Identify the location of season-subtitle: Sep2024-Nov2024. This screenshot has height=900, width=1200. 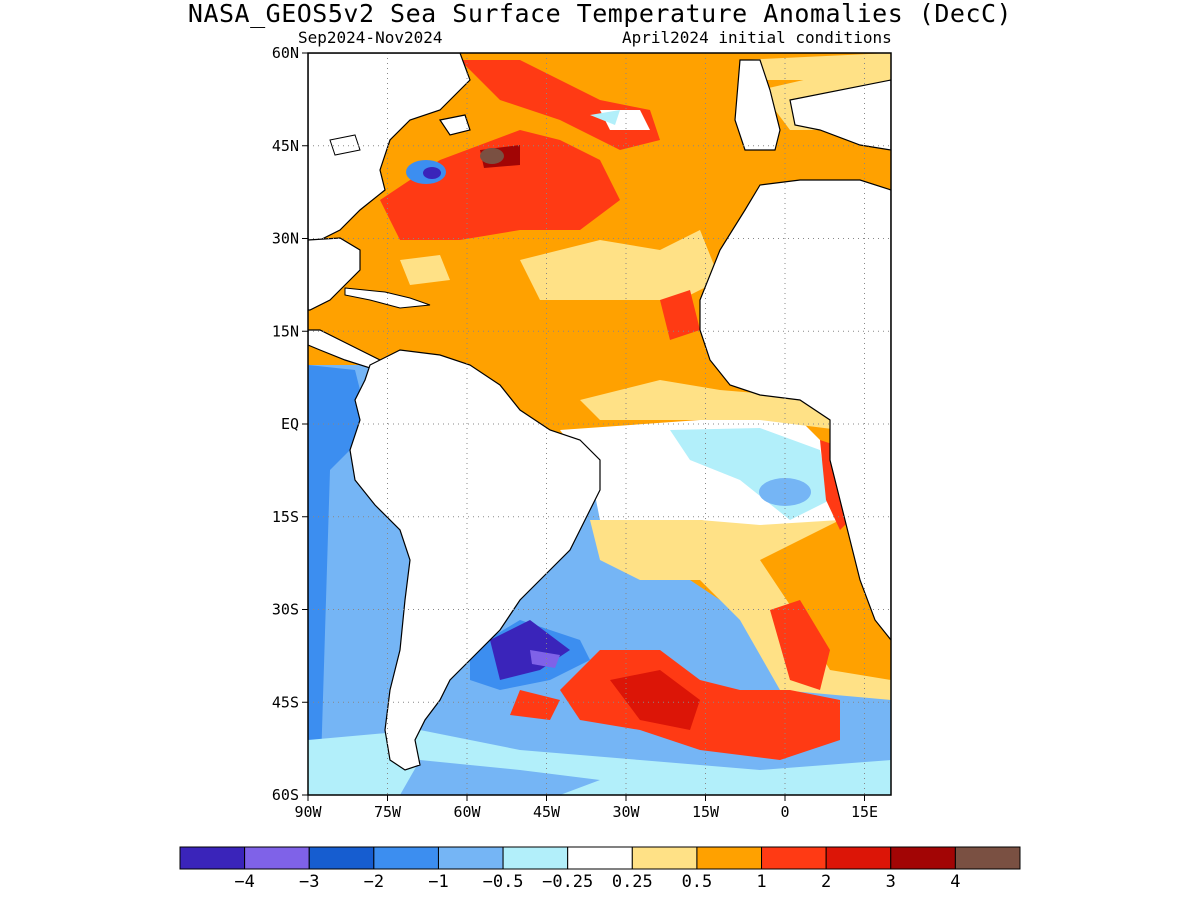
(370, 37).